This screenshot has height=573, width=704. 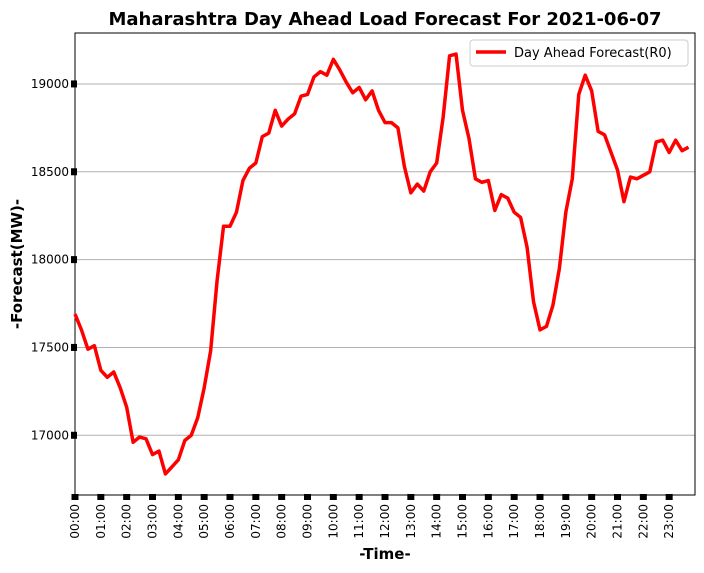 What do you see at coordinates (514, 521) in the screenshot?
I see `x-tick-label: 17:00` at bounding box center [514, 521].